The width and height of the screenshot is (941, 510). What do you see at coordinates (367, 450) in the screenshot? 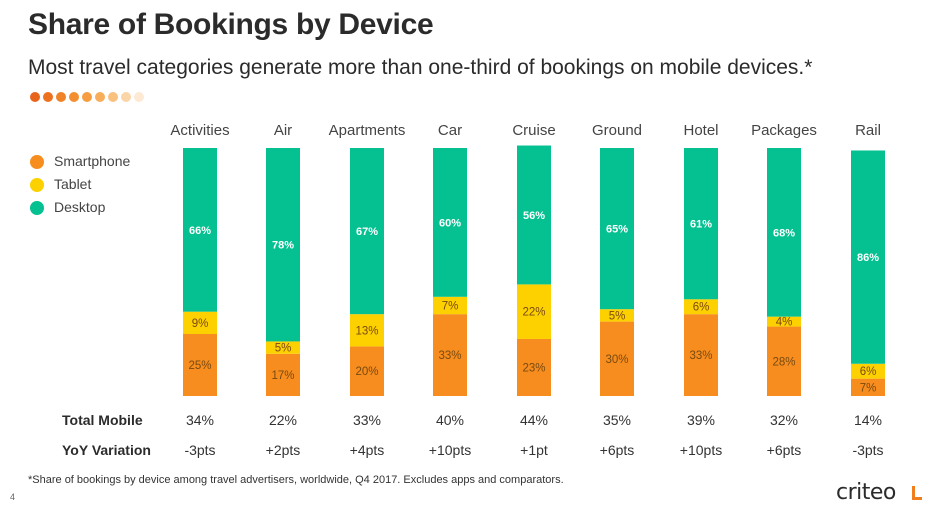
I see `yoy-variation-value: +4pts` at bounding box center [367, 450].